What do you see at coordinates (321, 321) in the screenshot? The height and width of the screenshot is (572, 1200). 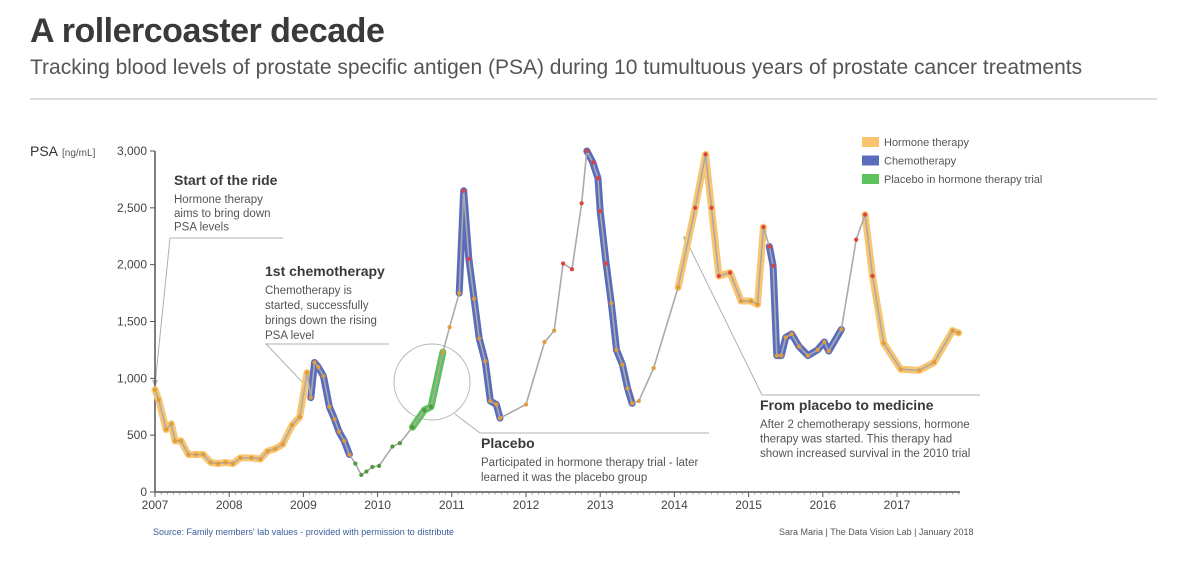 I see `annotation-text: brings down the rising` at bounding box center [321, 321].